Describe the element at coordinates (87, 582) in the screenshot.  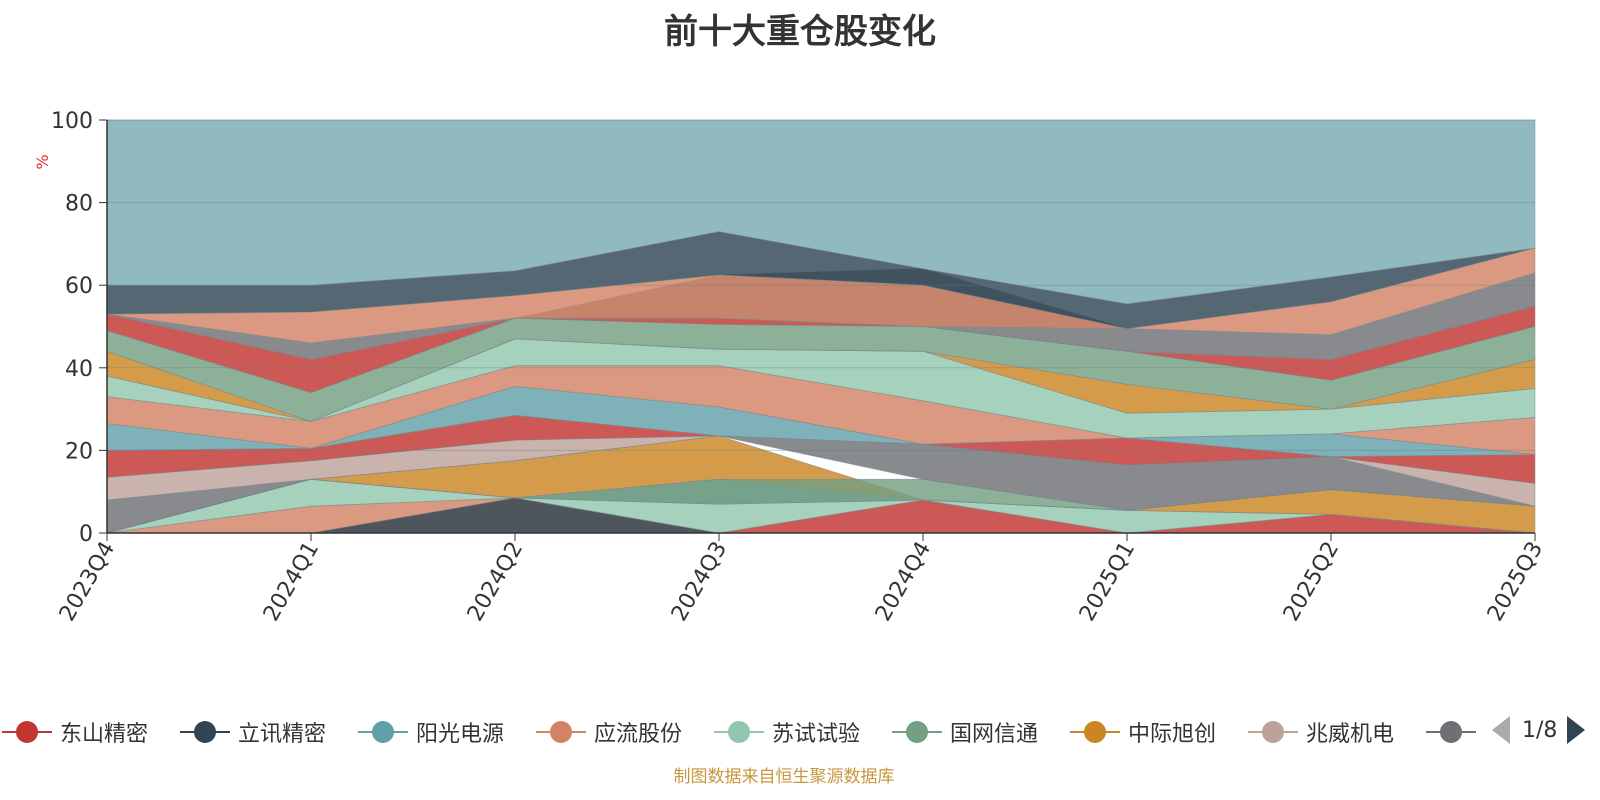
I see `x-tick-label: 2023Q4` at that location.